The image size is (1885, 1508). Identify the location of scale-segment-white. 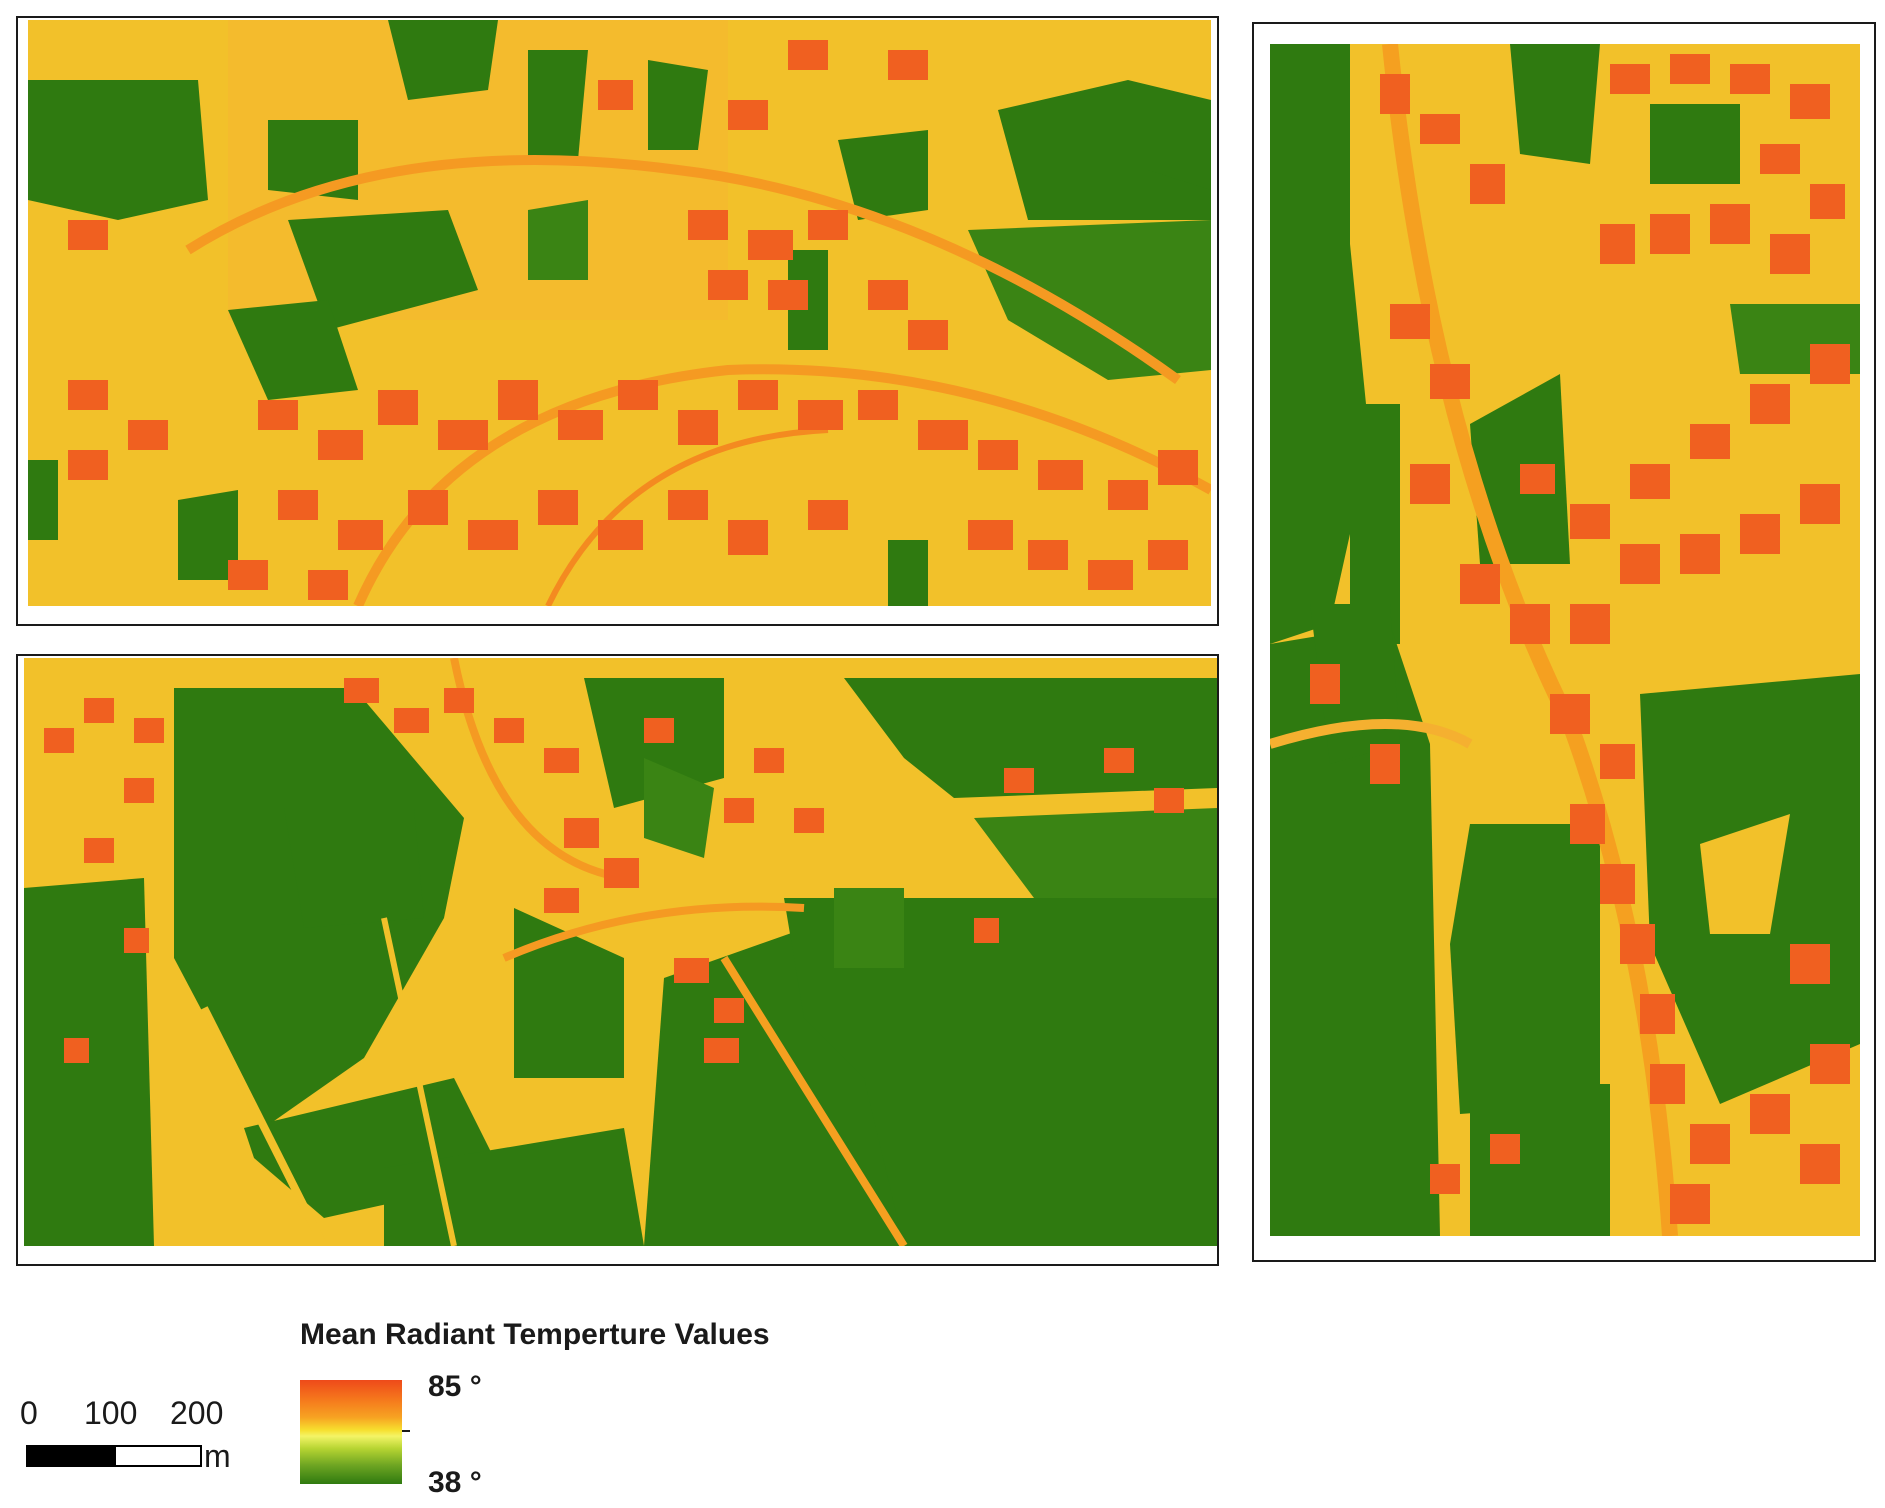
(158, 1456).